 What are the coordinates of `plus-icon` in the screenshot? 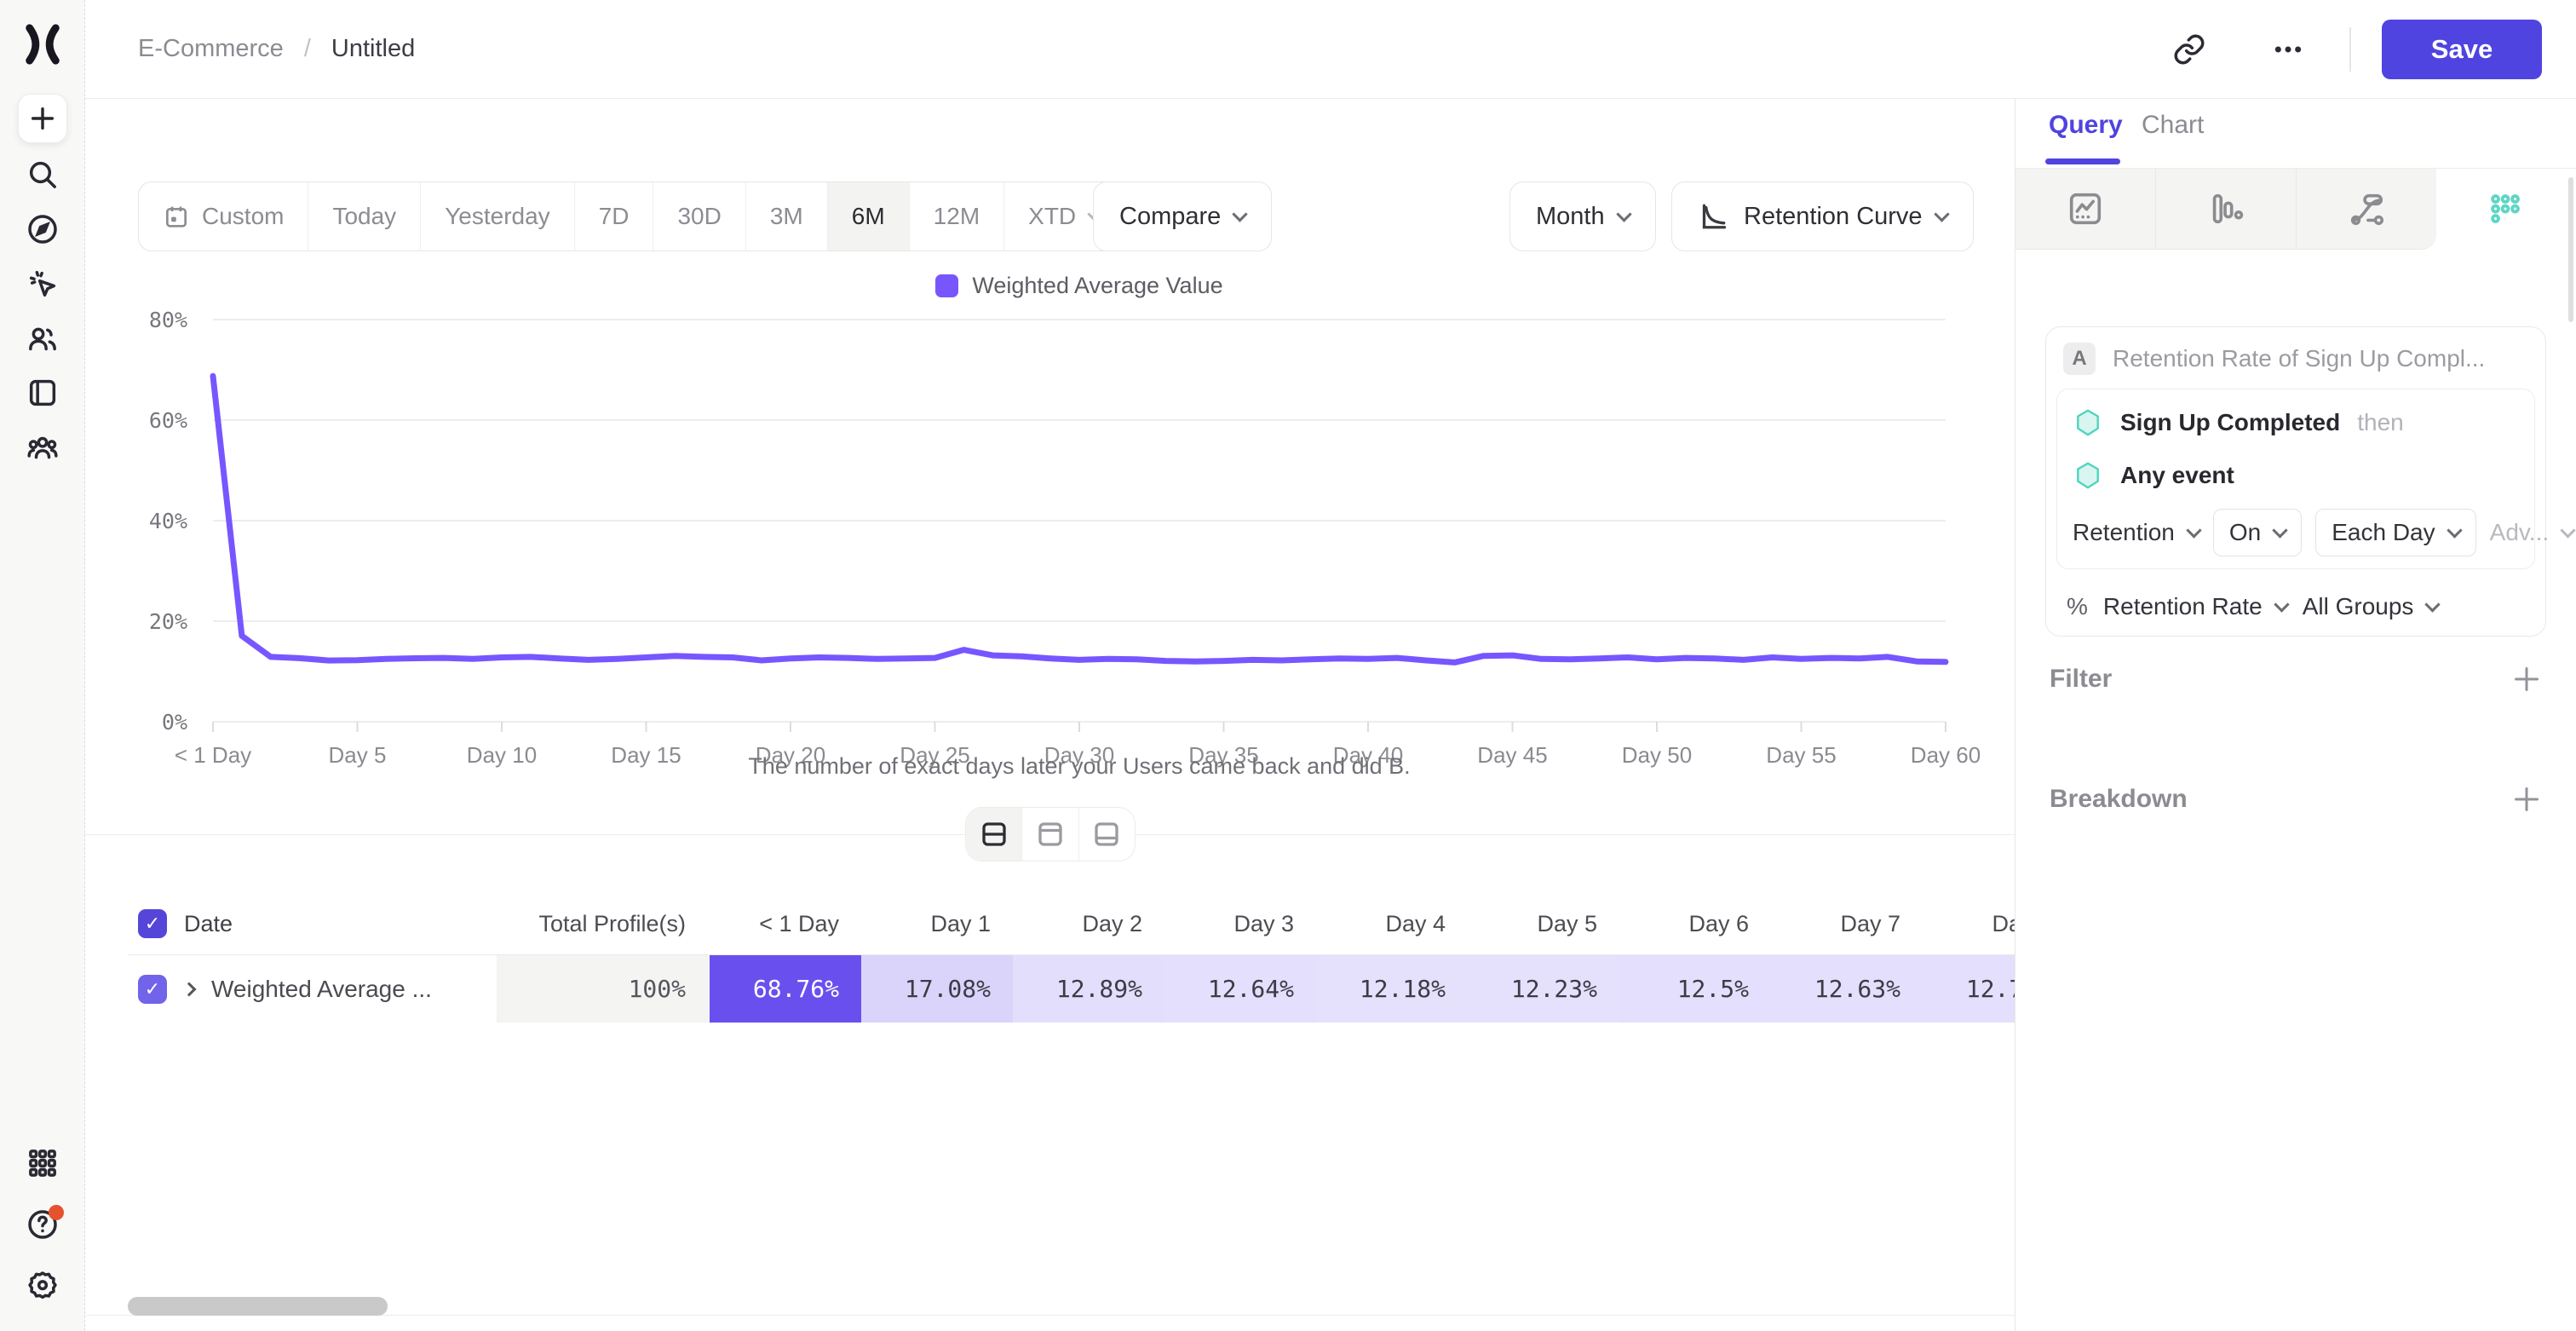 It's located at (43, 118).